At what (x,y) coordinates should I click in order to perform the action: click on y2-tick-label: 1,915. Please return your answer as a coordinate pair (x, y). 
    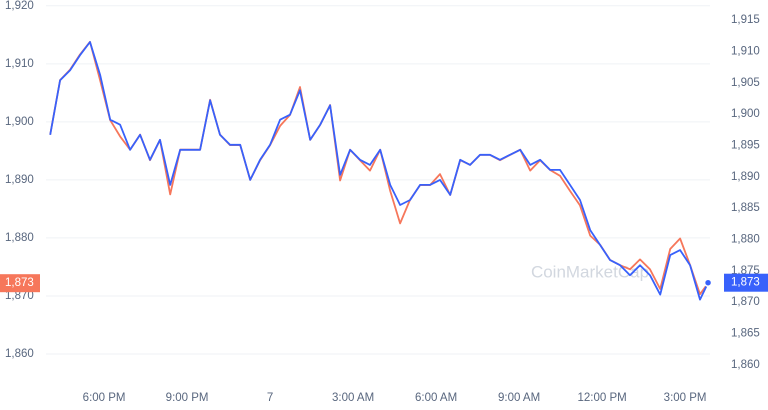
    Looking at the image, I should click on (745, 20).